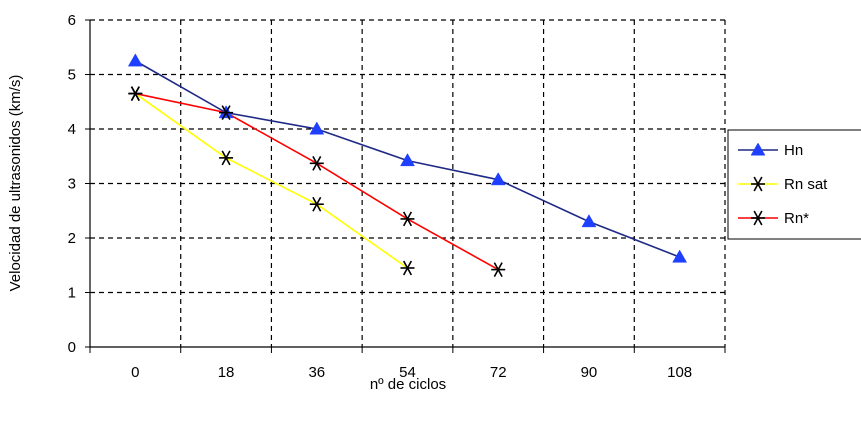 This screenshot has height=423, width=861. What do you see at coordinates (72, 293) in the screenshot?
I see `y-tick-label: 1` at bounding box center [72, 293].